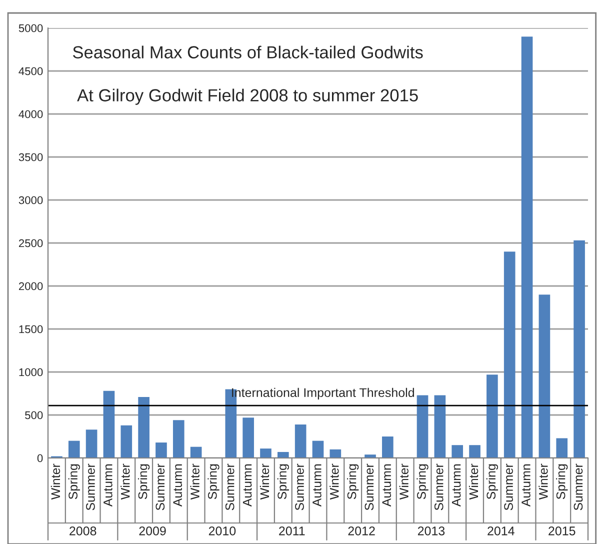 The height and width of the screenshot is (544, 597). I want to click on text: 2012, so click(361, 531).